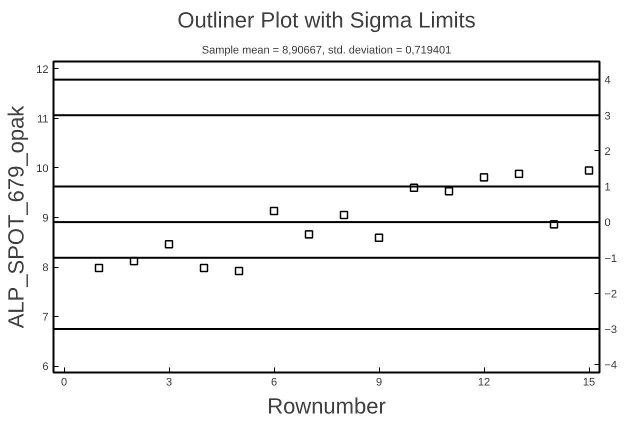 The width and height of the screenshot is (629, 421). I want to click on y-tick-label: 12, so click(42, 70).